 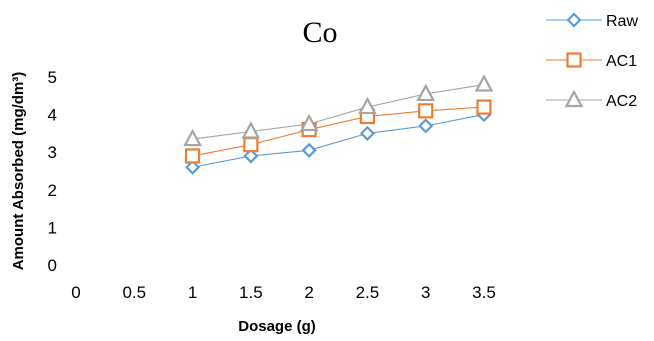 What do you see at coordinates (368, 292) in the screenshot?
I see `x-tick-label: 2.5` at bounding box center [368, 292].